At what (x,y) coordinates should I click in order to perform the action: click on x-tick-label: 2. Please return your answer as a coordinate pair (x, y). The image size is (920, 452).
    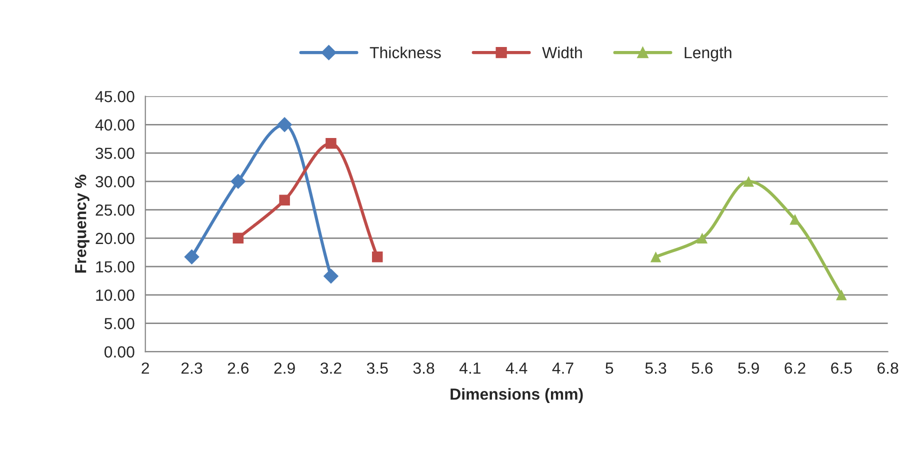
    Looking at the image, I should click on (145, 368).